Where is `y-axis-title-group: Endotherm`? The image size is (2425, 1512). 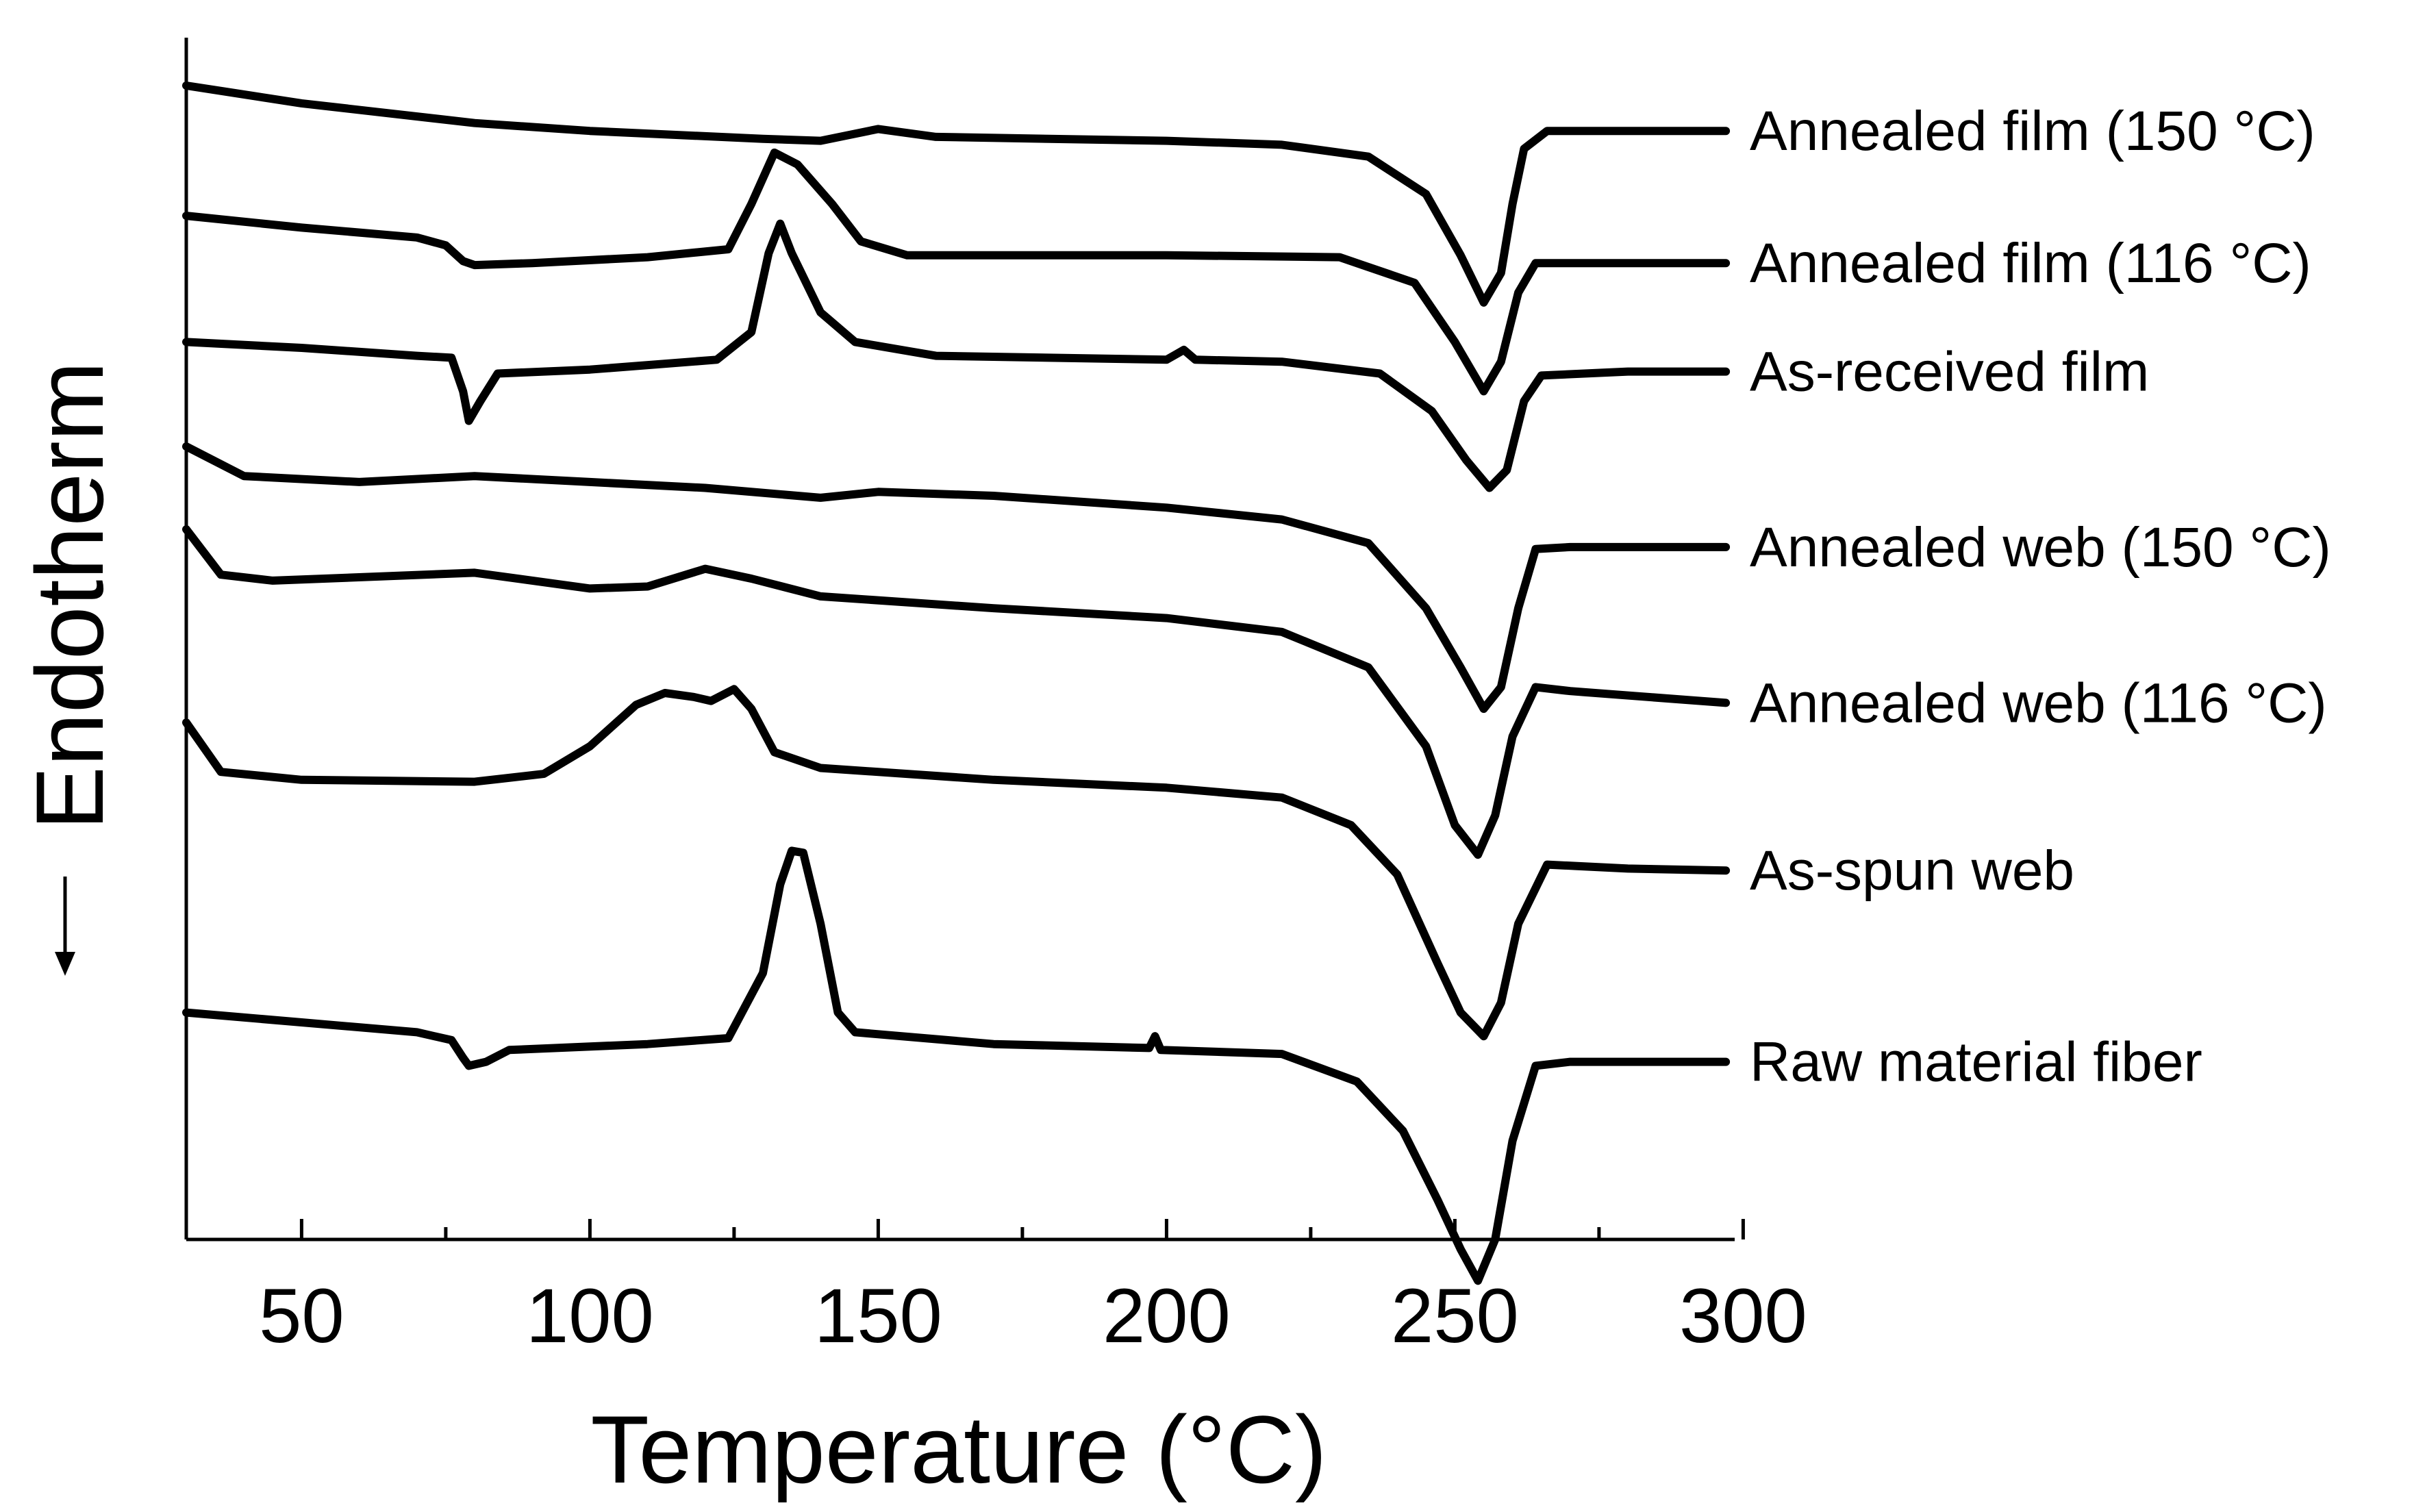
y-axis-title-group: Endotherm is located at coordinates (69, 669).